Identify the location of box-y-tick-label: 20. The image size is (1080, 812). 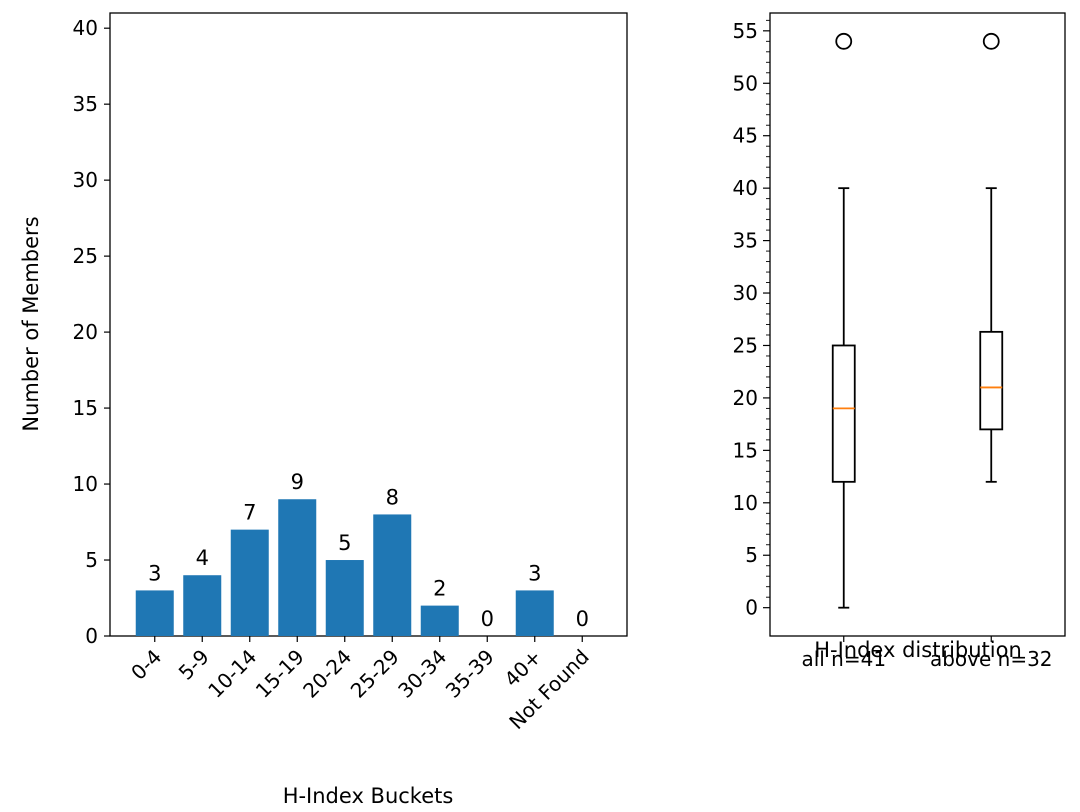
(745, 398).